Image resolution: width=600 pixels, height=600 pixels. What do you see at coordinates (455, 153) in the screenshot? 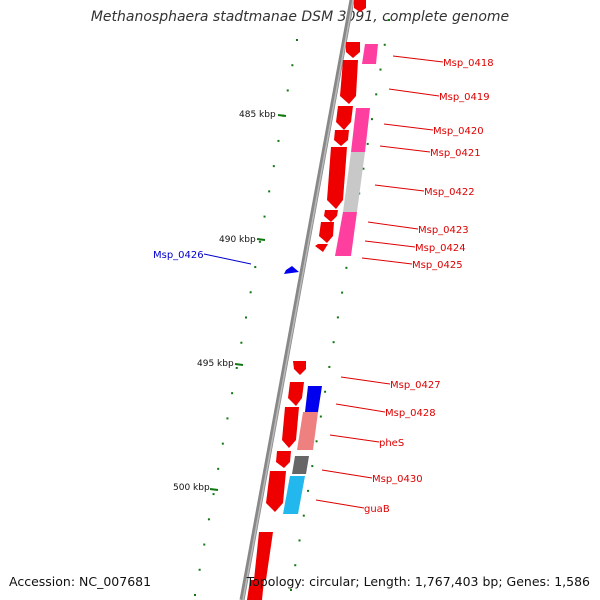
I see `gene-label: Msp_0421` at bounding box center [455, 153].